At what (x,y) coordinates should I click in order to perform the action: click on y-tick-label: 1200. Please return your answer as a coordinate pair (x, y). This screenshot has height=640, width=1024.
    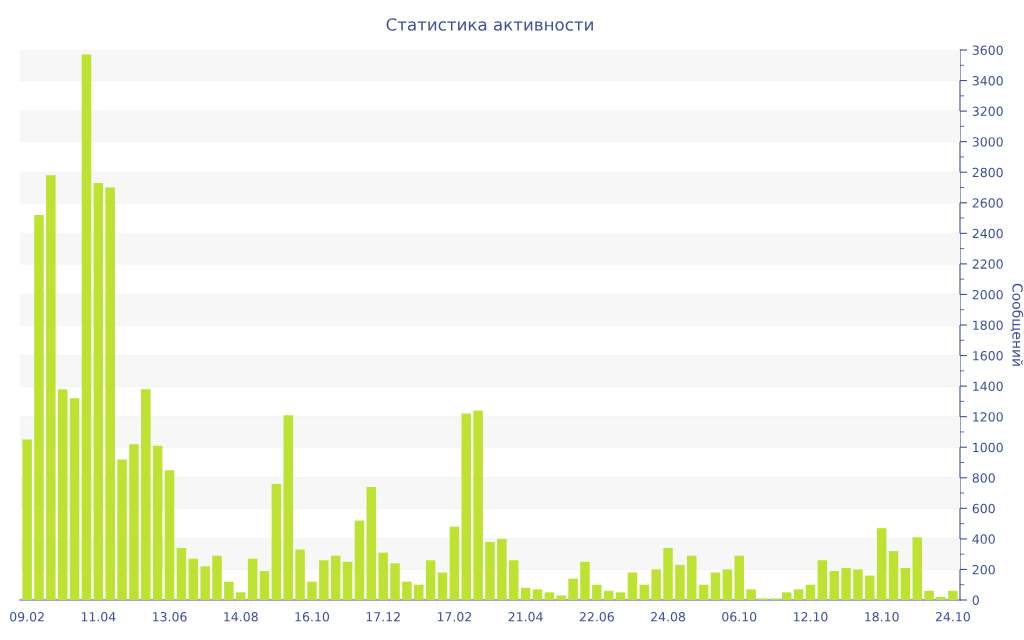
    Looking at the image, I should click on (988, 417).